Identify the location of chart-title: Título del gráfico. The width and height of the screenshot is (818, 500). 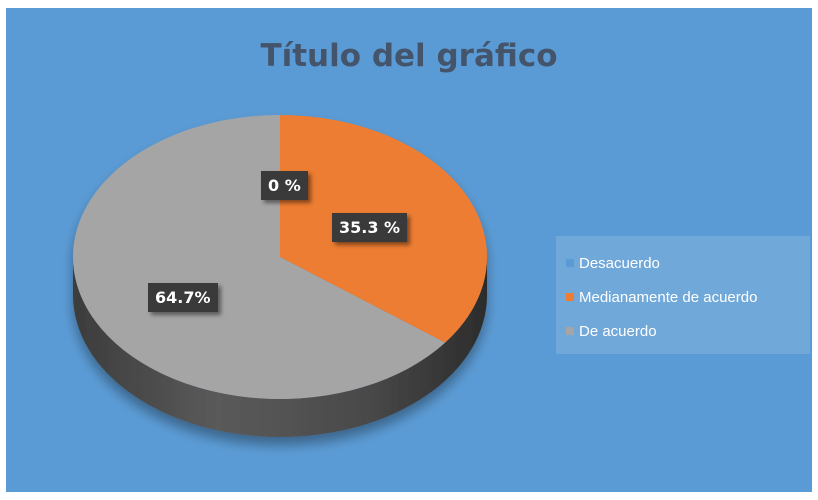
(409, 56).